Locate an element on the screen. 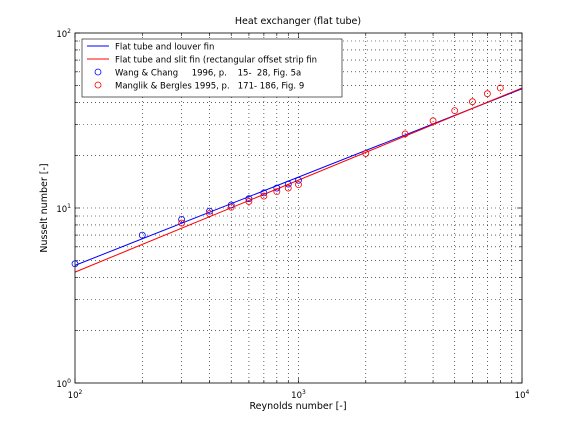 The width and height of the screenshot is (577, 436). chart-title: Heat exchanger (flat tube) is located at coordinates (298, 21).